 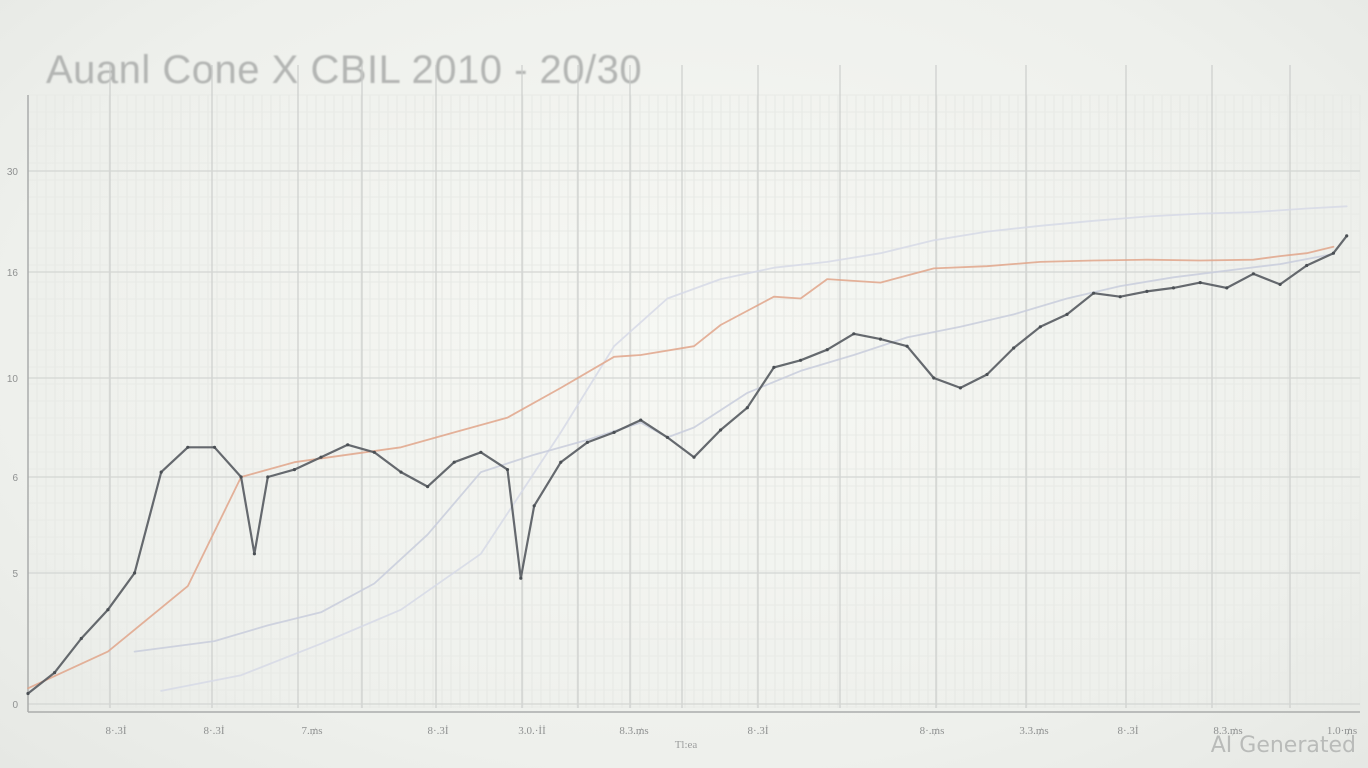 I want to click on y-tick-label: 5, so click(x=15, y=574).